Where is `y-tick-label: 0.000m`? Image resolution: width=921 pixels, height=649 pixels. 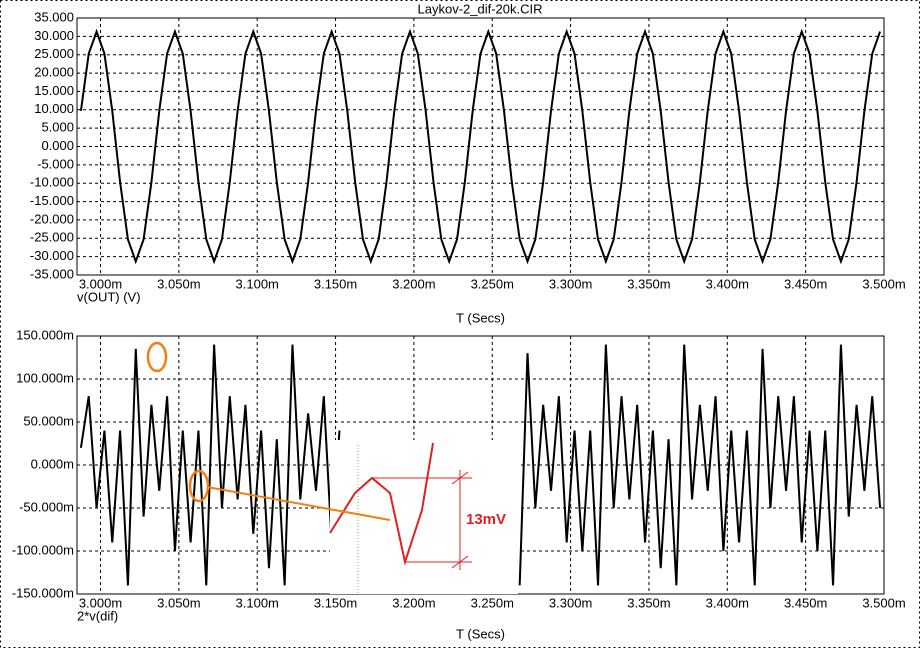
y-tick-label: 0.000m is located at coordinates (52, 463).